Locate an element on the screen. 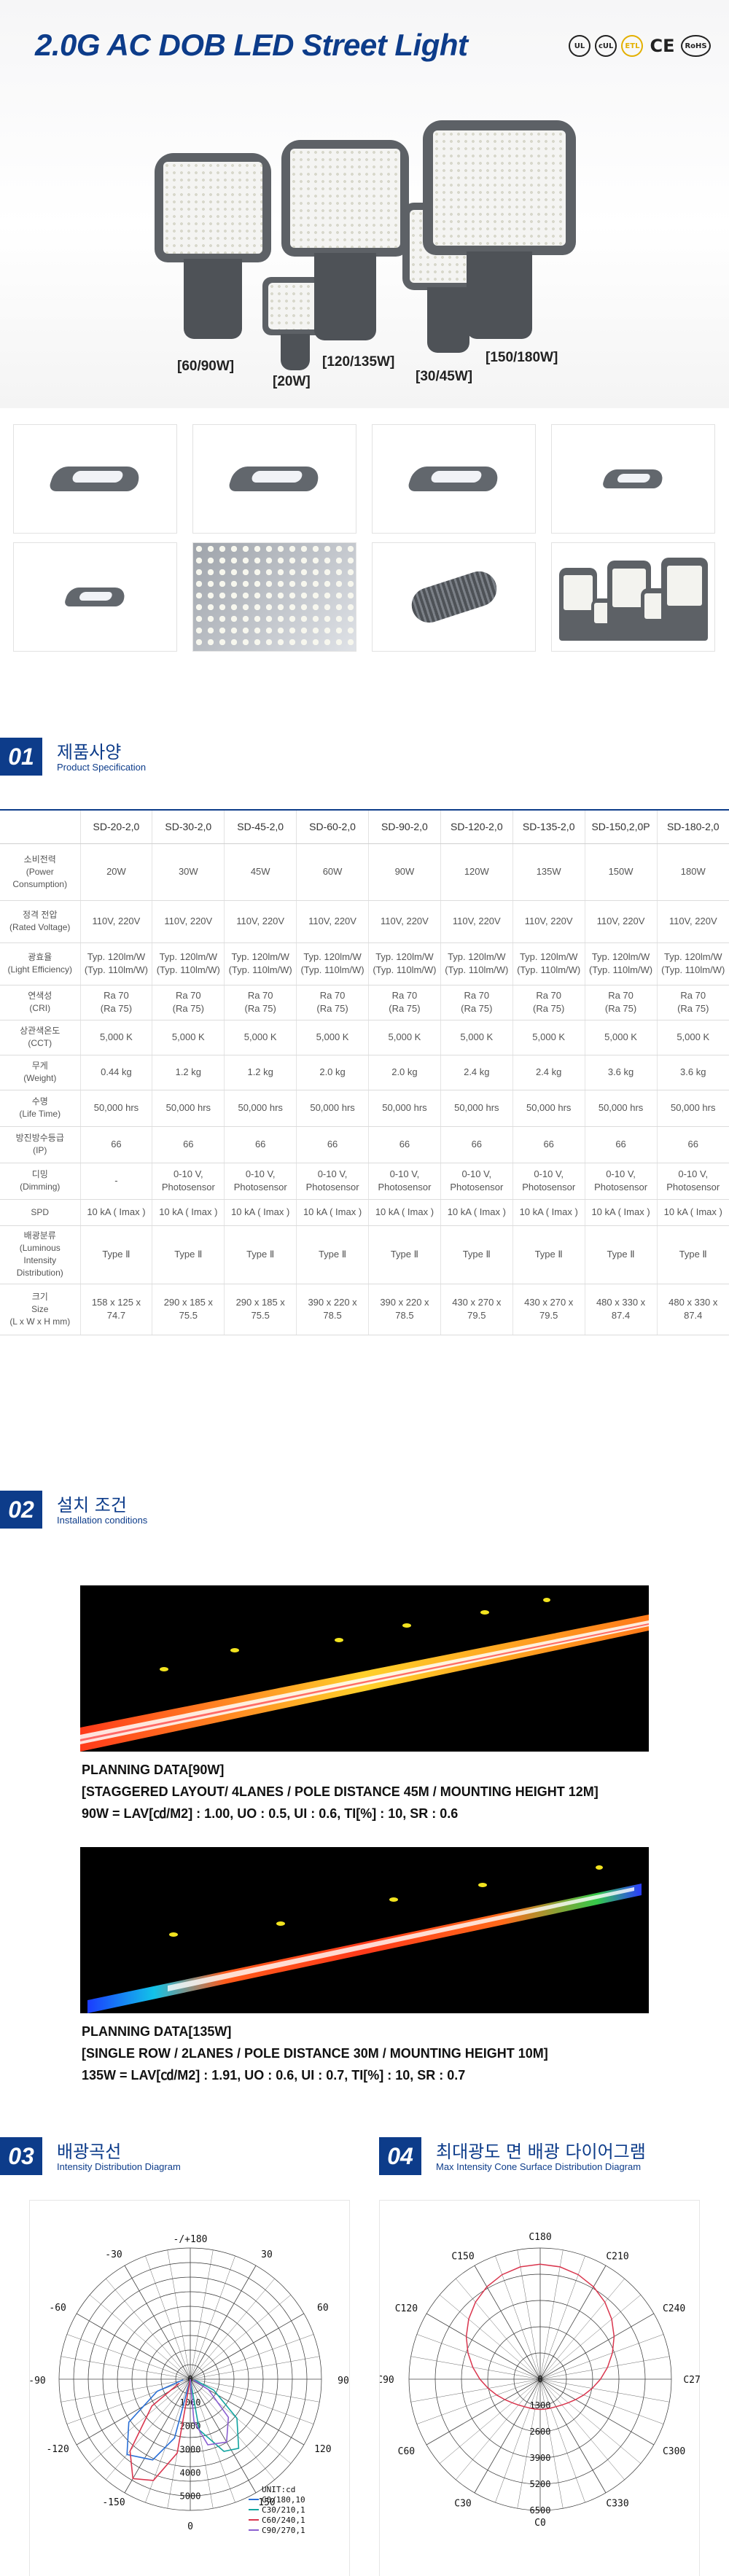  section-subtitle: Installation conditions is located at coordinates (102, 1520).